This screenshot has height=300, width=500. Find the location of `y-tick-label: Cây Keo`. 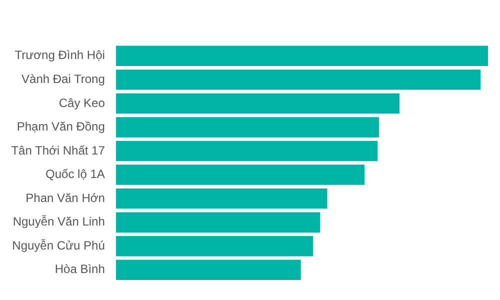

y-tick-label: Cây Keo is located at coordinates (82, 103).